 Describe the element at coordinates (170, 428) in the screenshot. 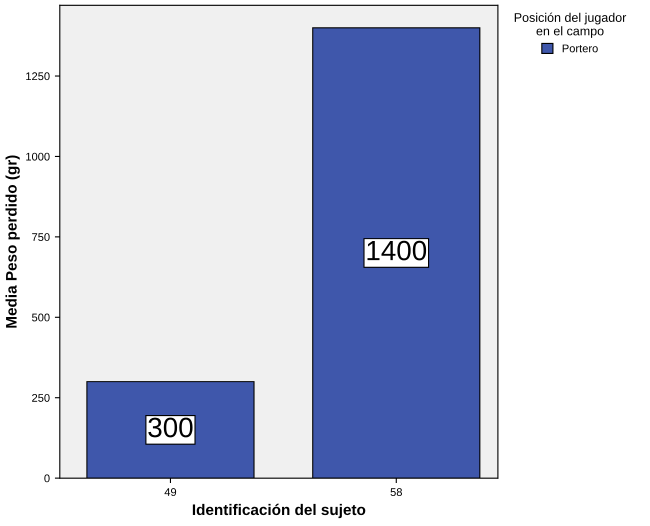

I see `data-label: 300` at that location.